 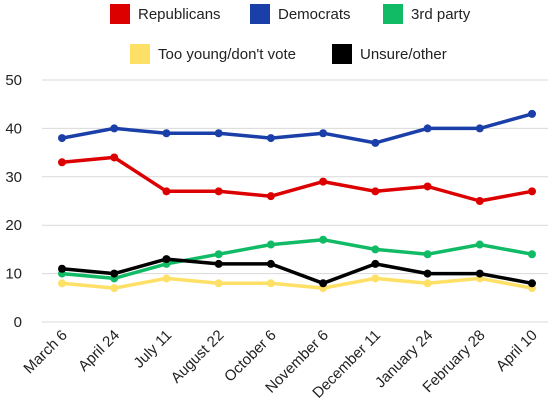 What do you see at coordinates (13, 177) in the screenshot?
I see `y-tick-label: 30` at bounding box center [13, 177].